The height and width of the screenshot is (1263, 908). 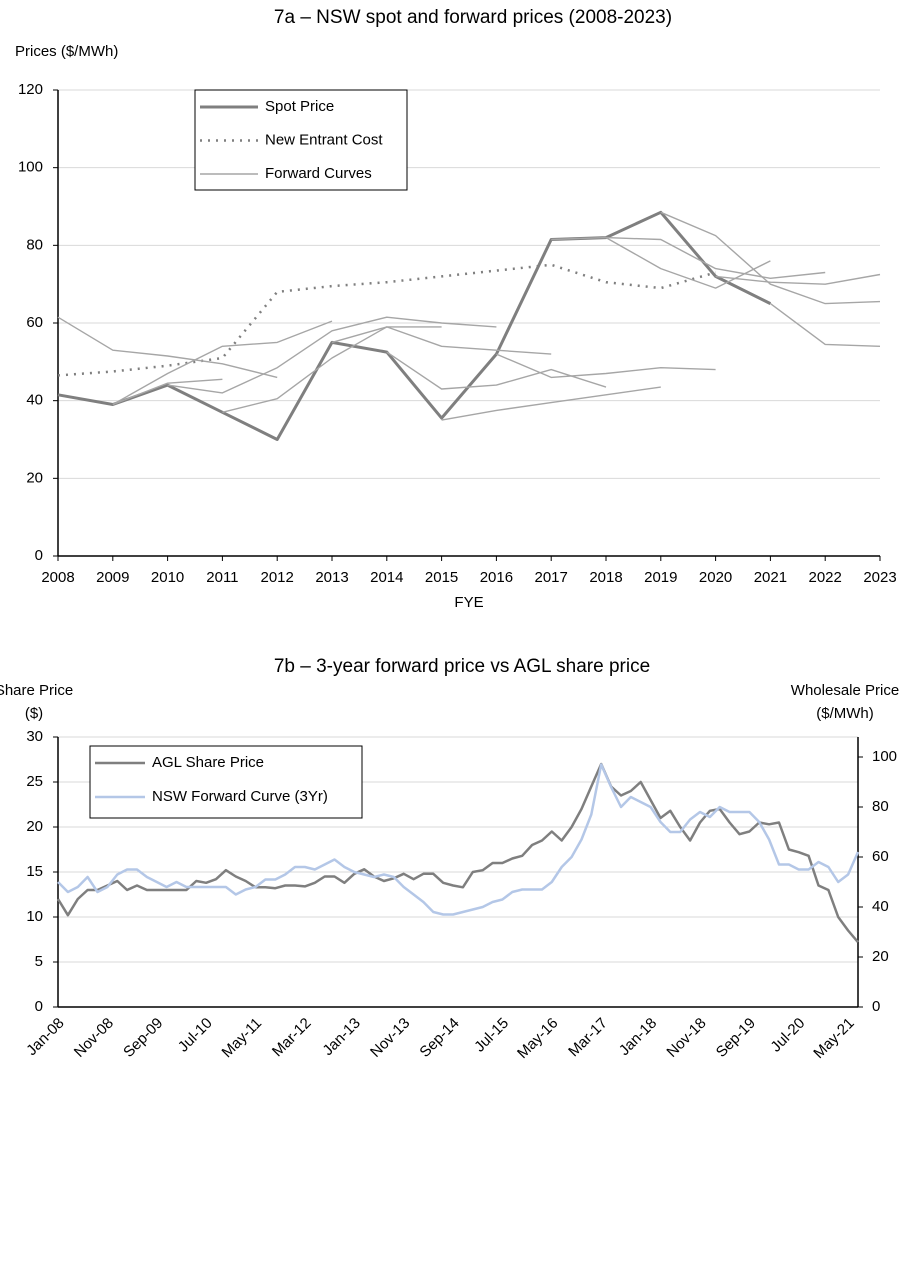 What do you see at coordinates (57, 577) in the screenshot?
I see `x-tick-label: 2008` at bounding box center [57, 577].